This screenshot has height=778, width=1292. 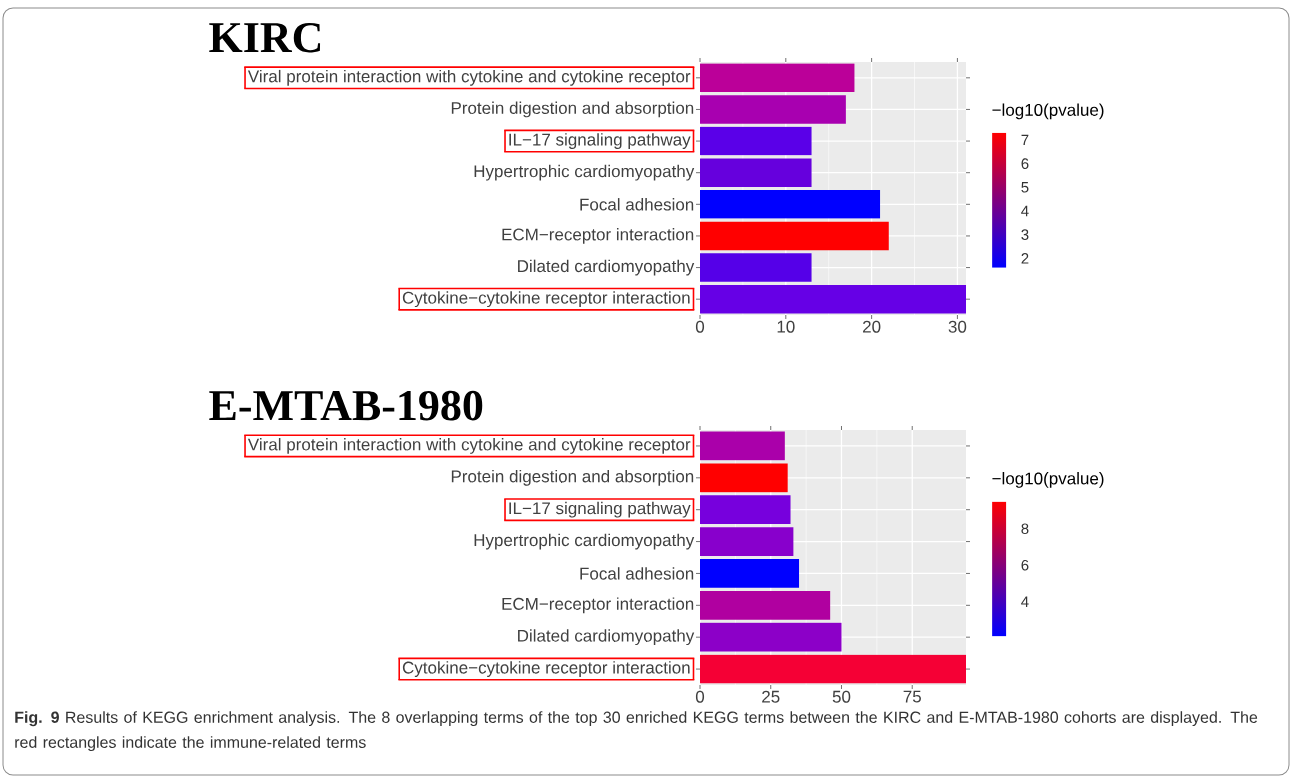 What do you see at coordinates (1025, 258) in the screenshot?
I see `color-bar-label: 2` at bounding box center [1025, 258].